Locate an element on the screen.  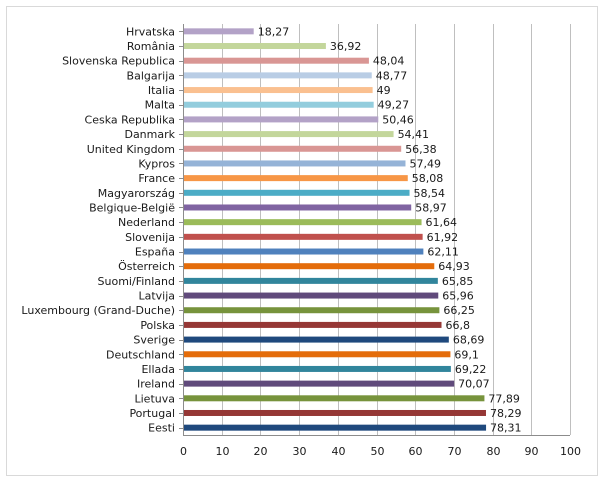
category-label: Österreich is located at coordinates (146, 266).